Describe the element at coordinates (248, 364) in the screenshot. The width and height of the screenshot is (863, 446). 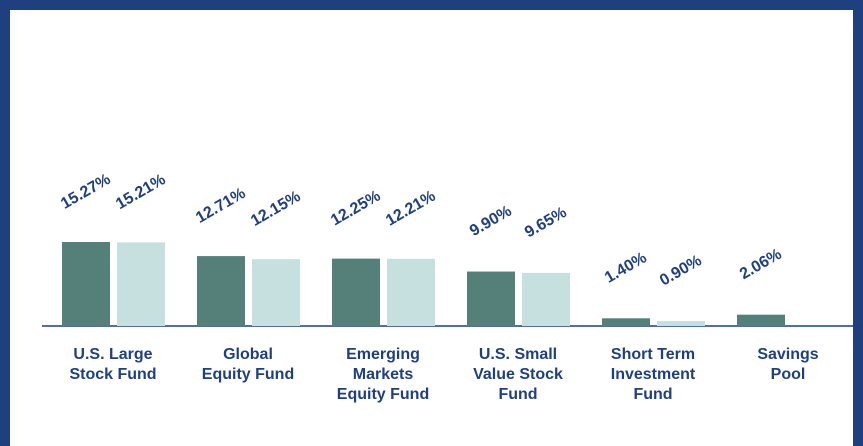
I see `category-label: Global Equity Fund` at that location.